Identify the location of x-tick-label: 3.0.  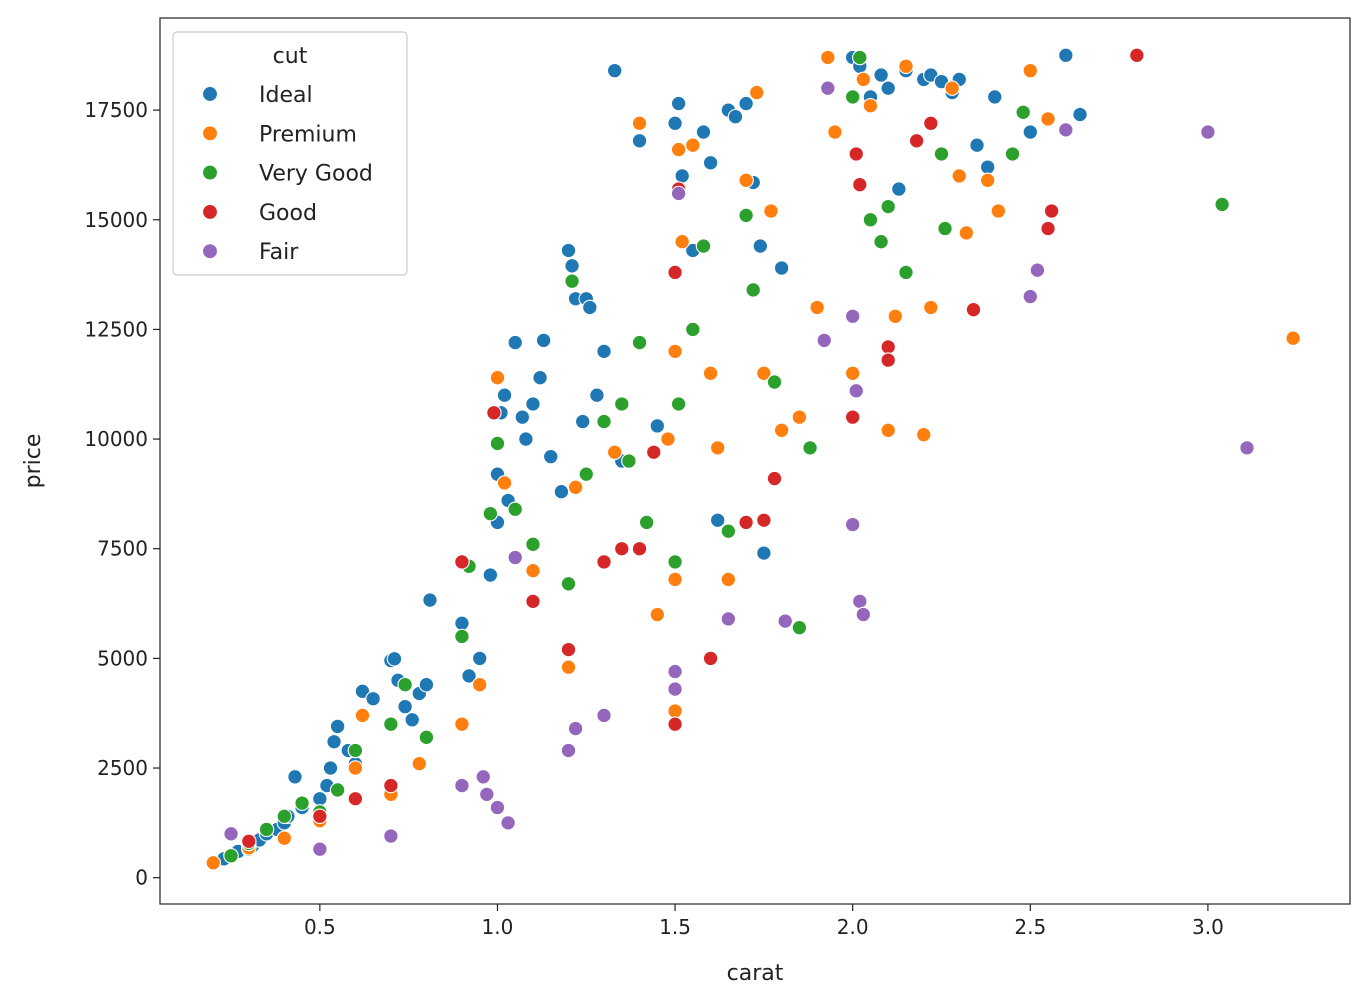
(1208, 927).